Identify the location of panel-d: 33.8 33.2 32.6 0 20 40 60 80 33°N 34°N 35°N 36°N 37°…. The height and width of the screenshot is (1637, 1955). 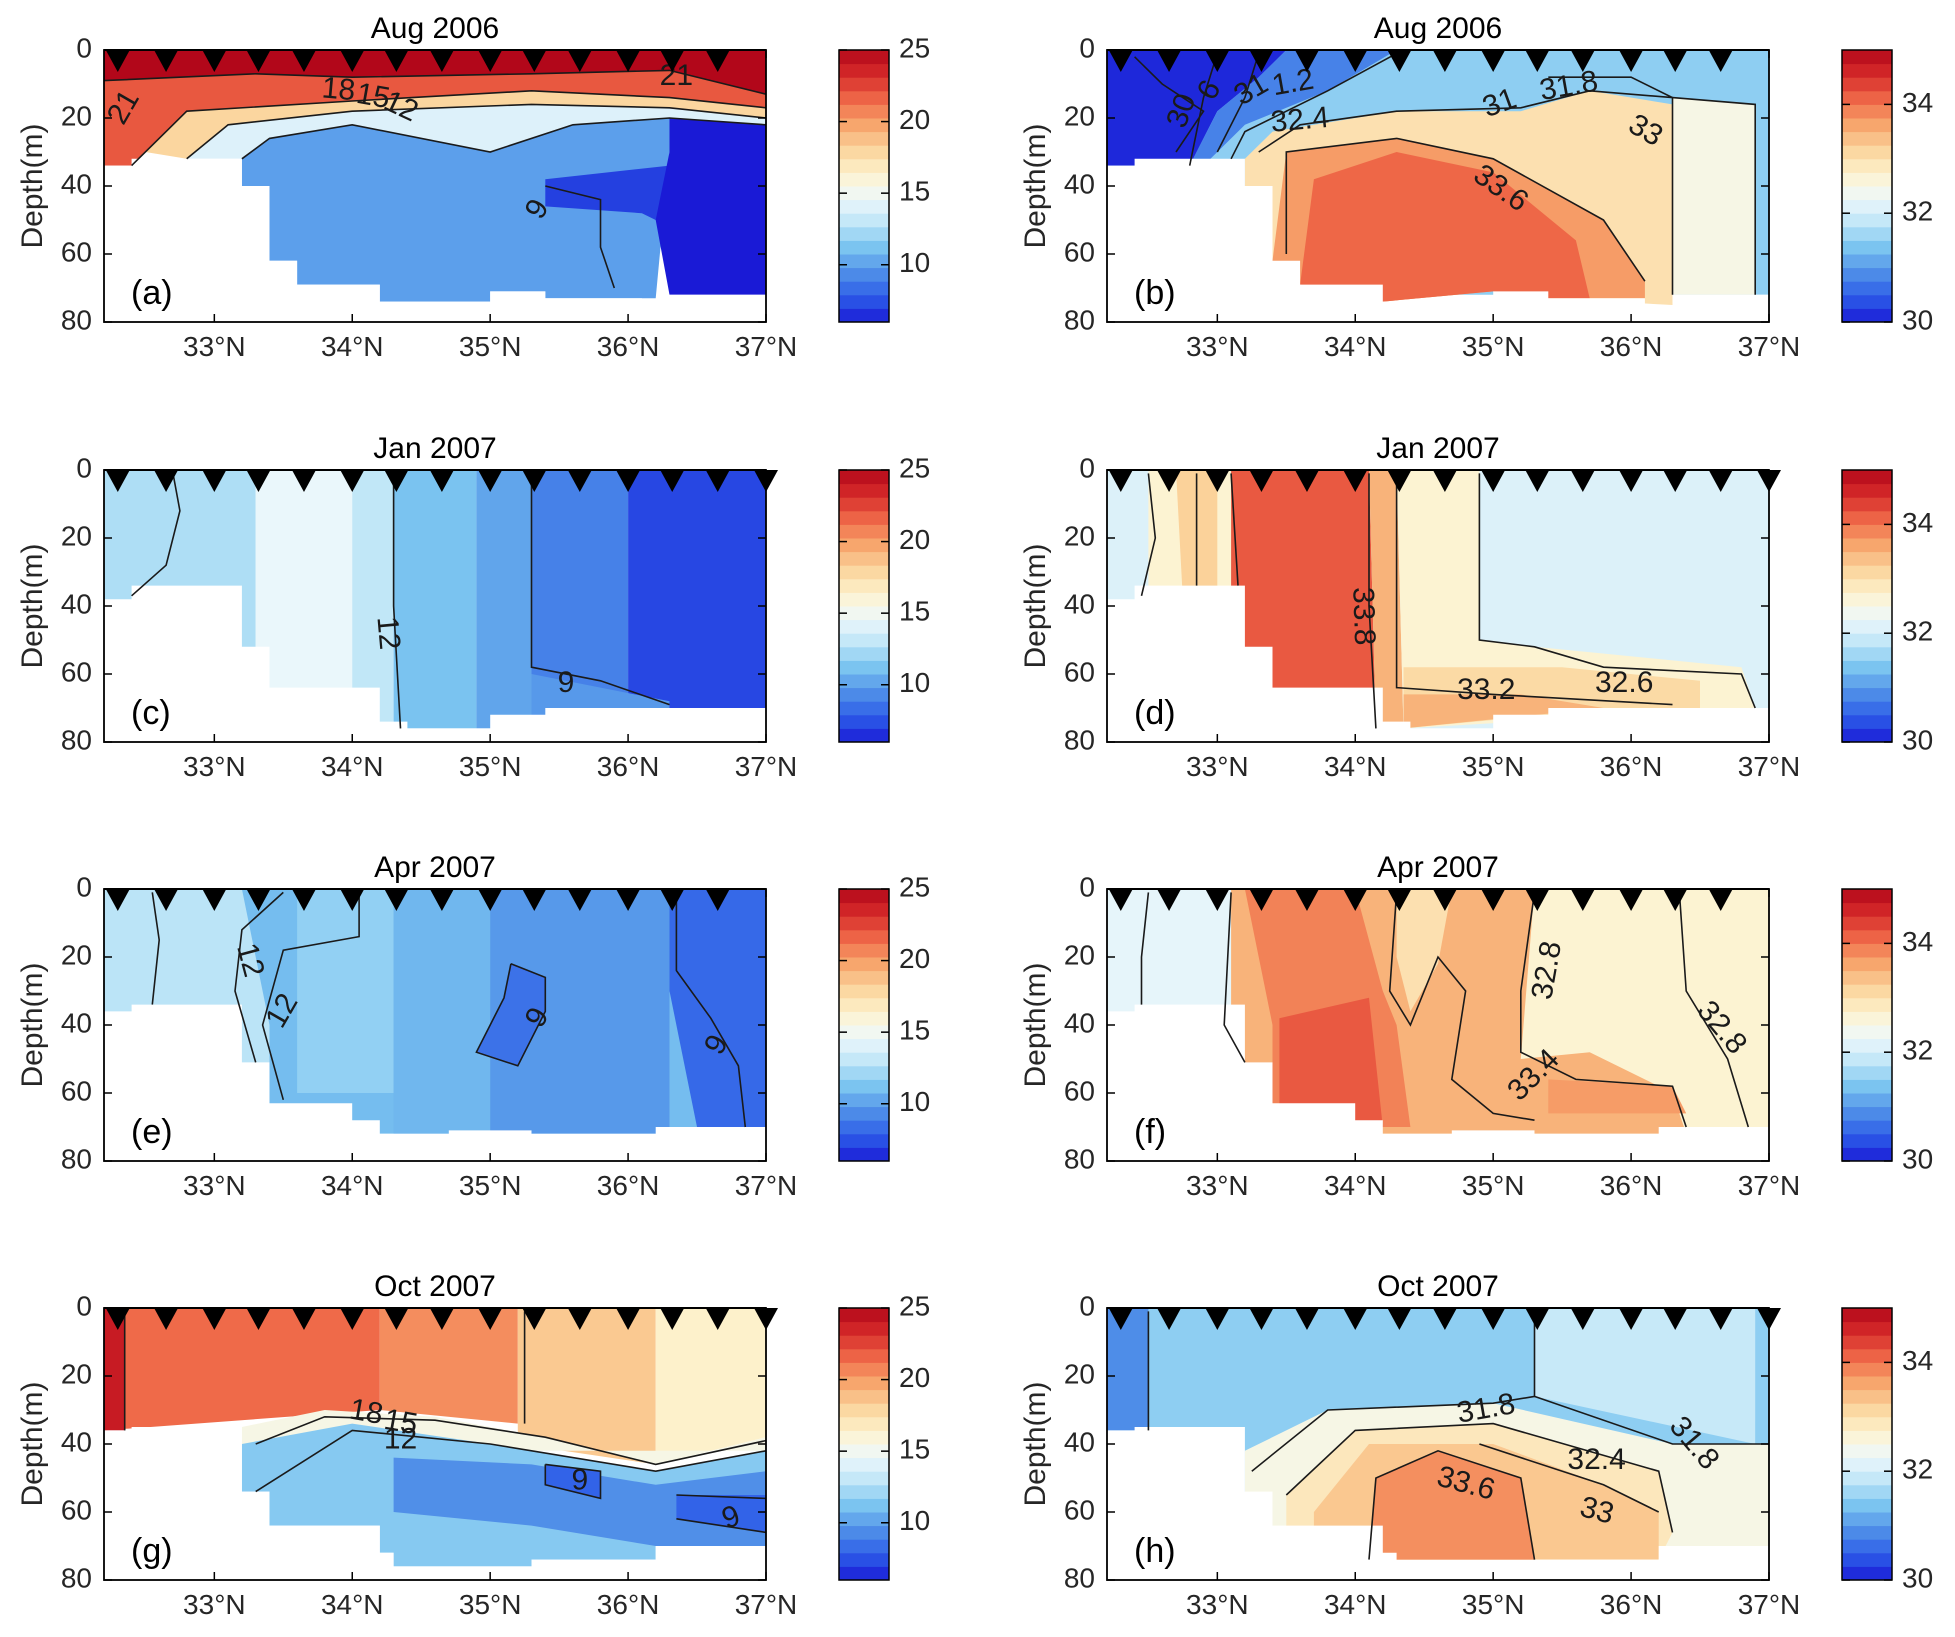
(1476, 607).